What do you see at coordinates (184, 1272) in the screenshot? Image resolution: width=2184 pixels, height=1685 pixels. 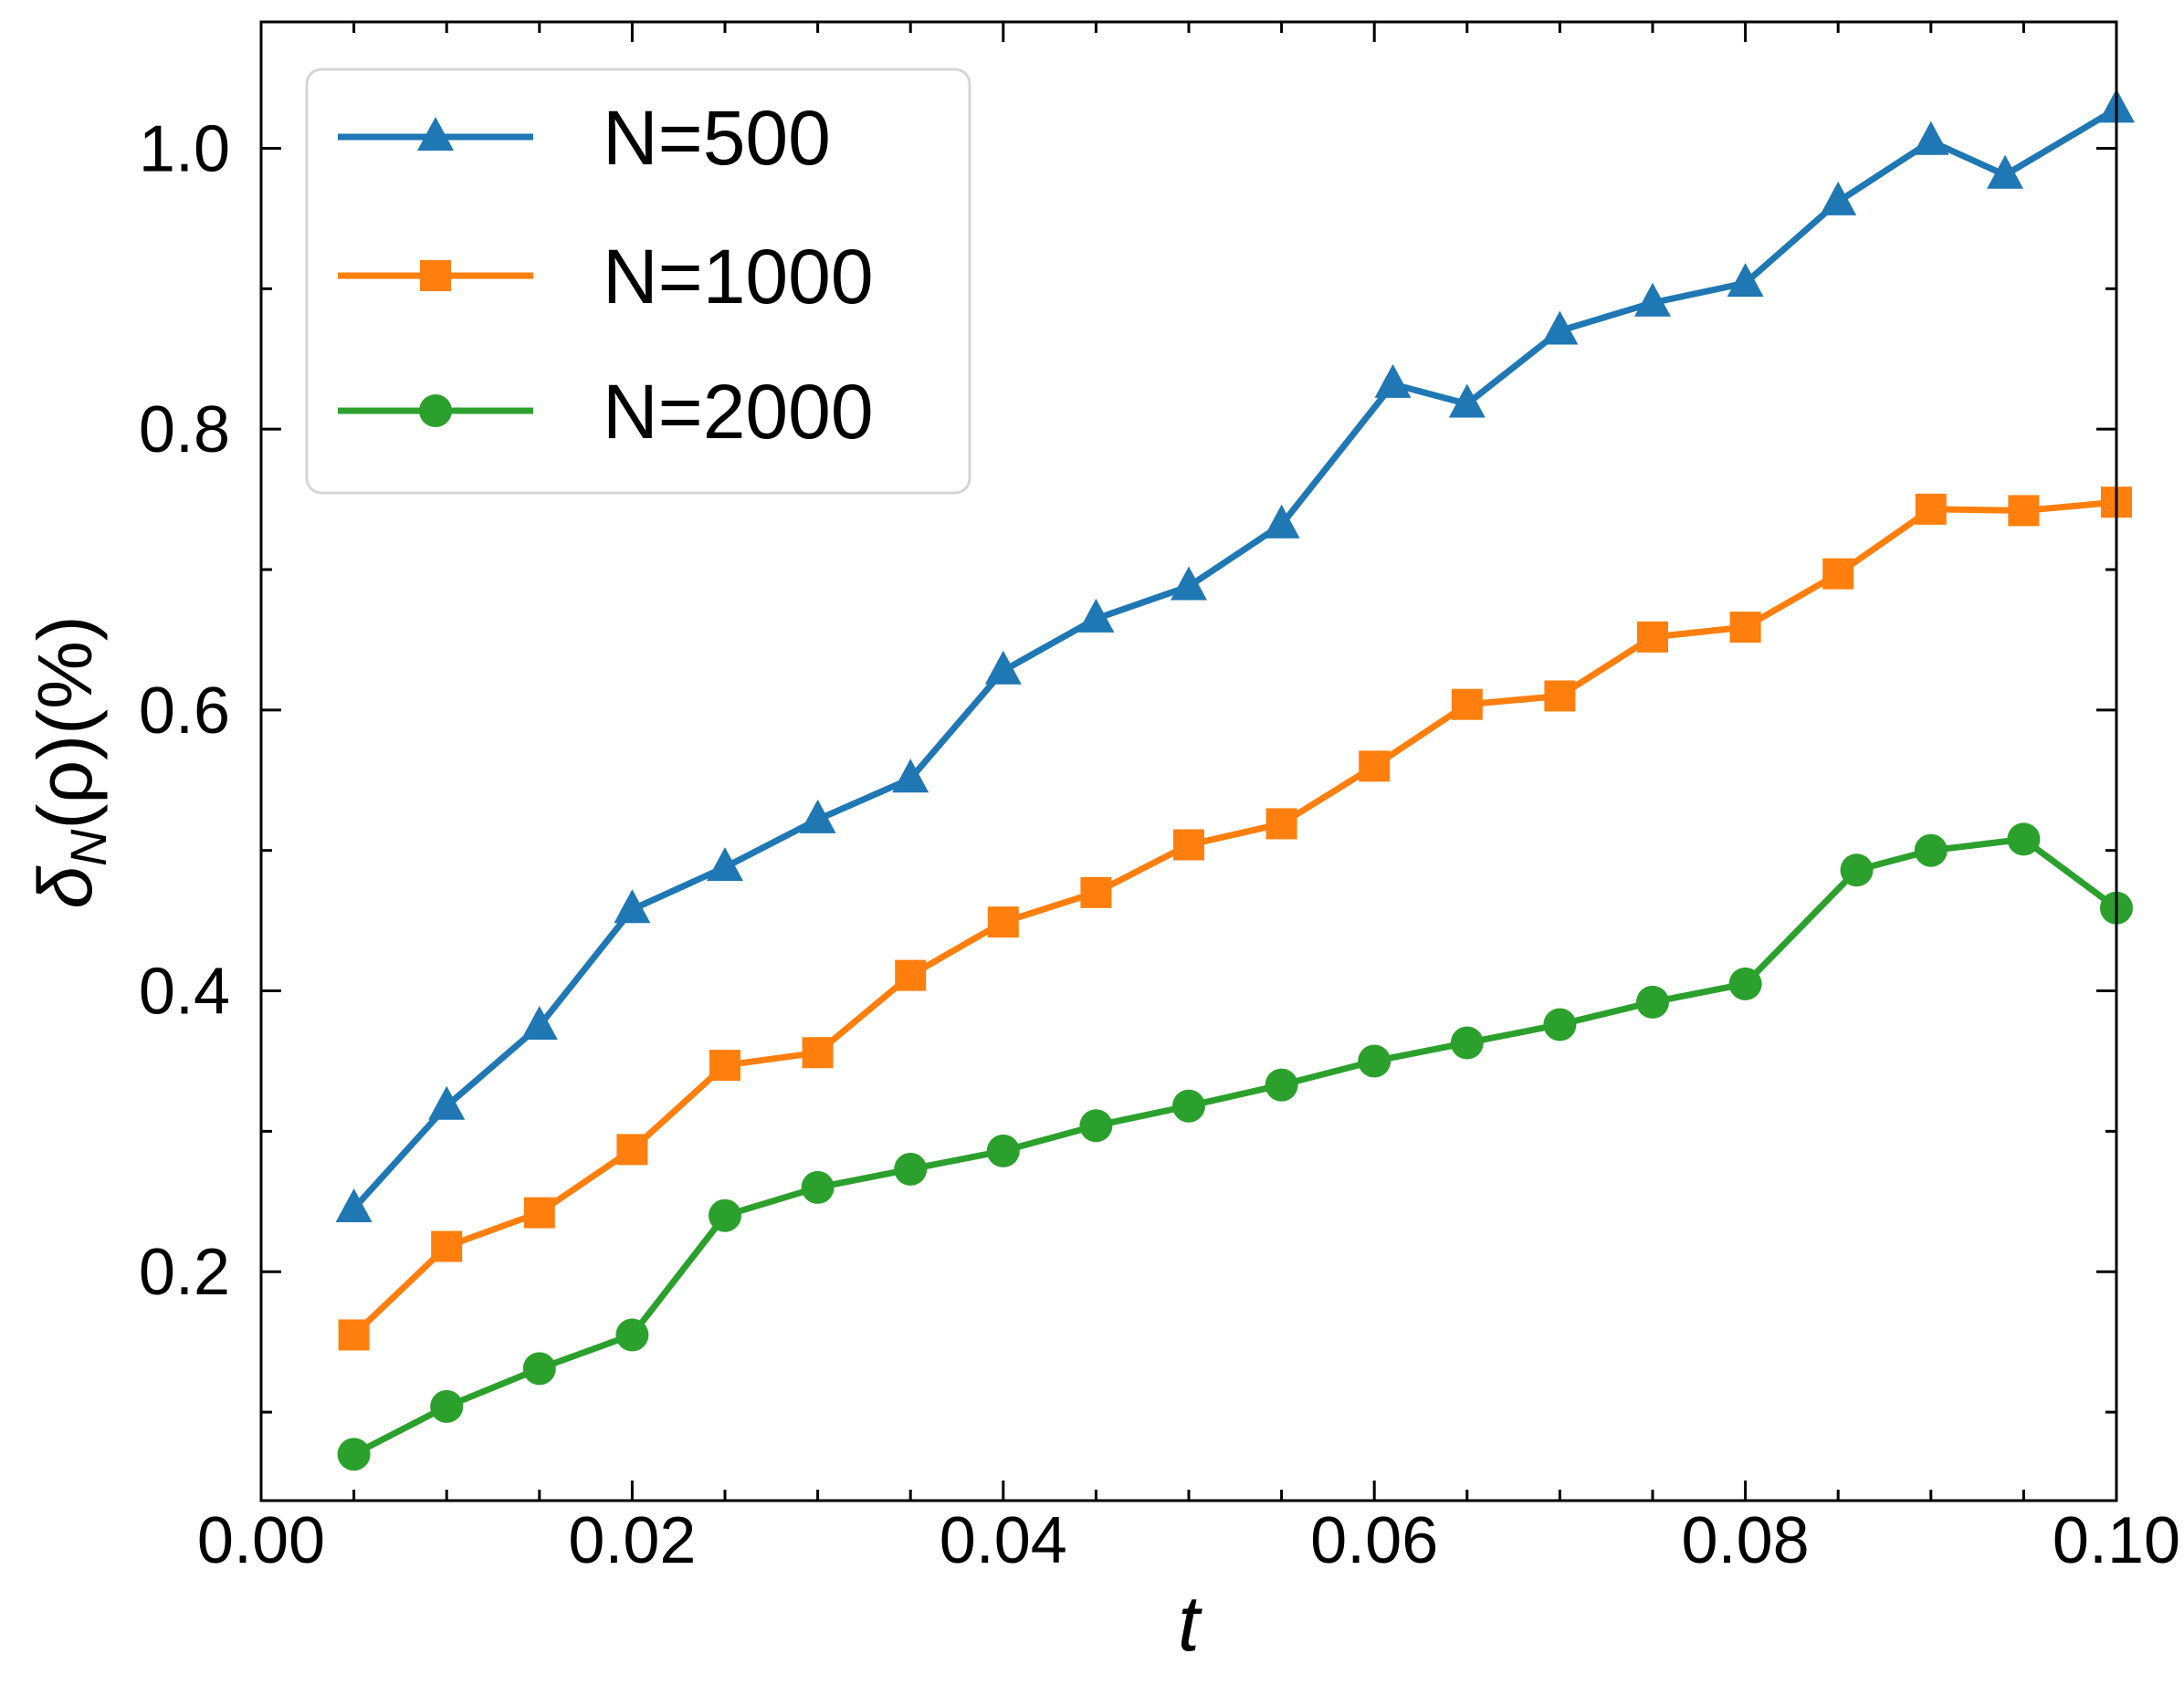 I see `y-tick-label: 0.2` at bounding box center [184, 1272].